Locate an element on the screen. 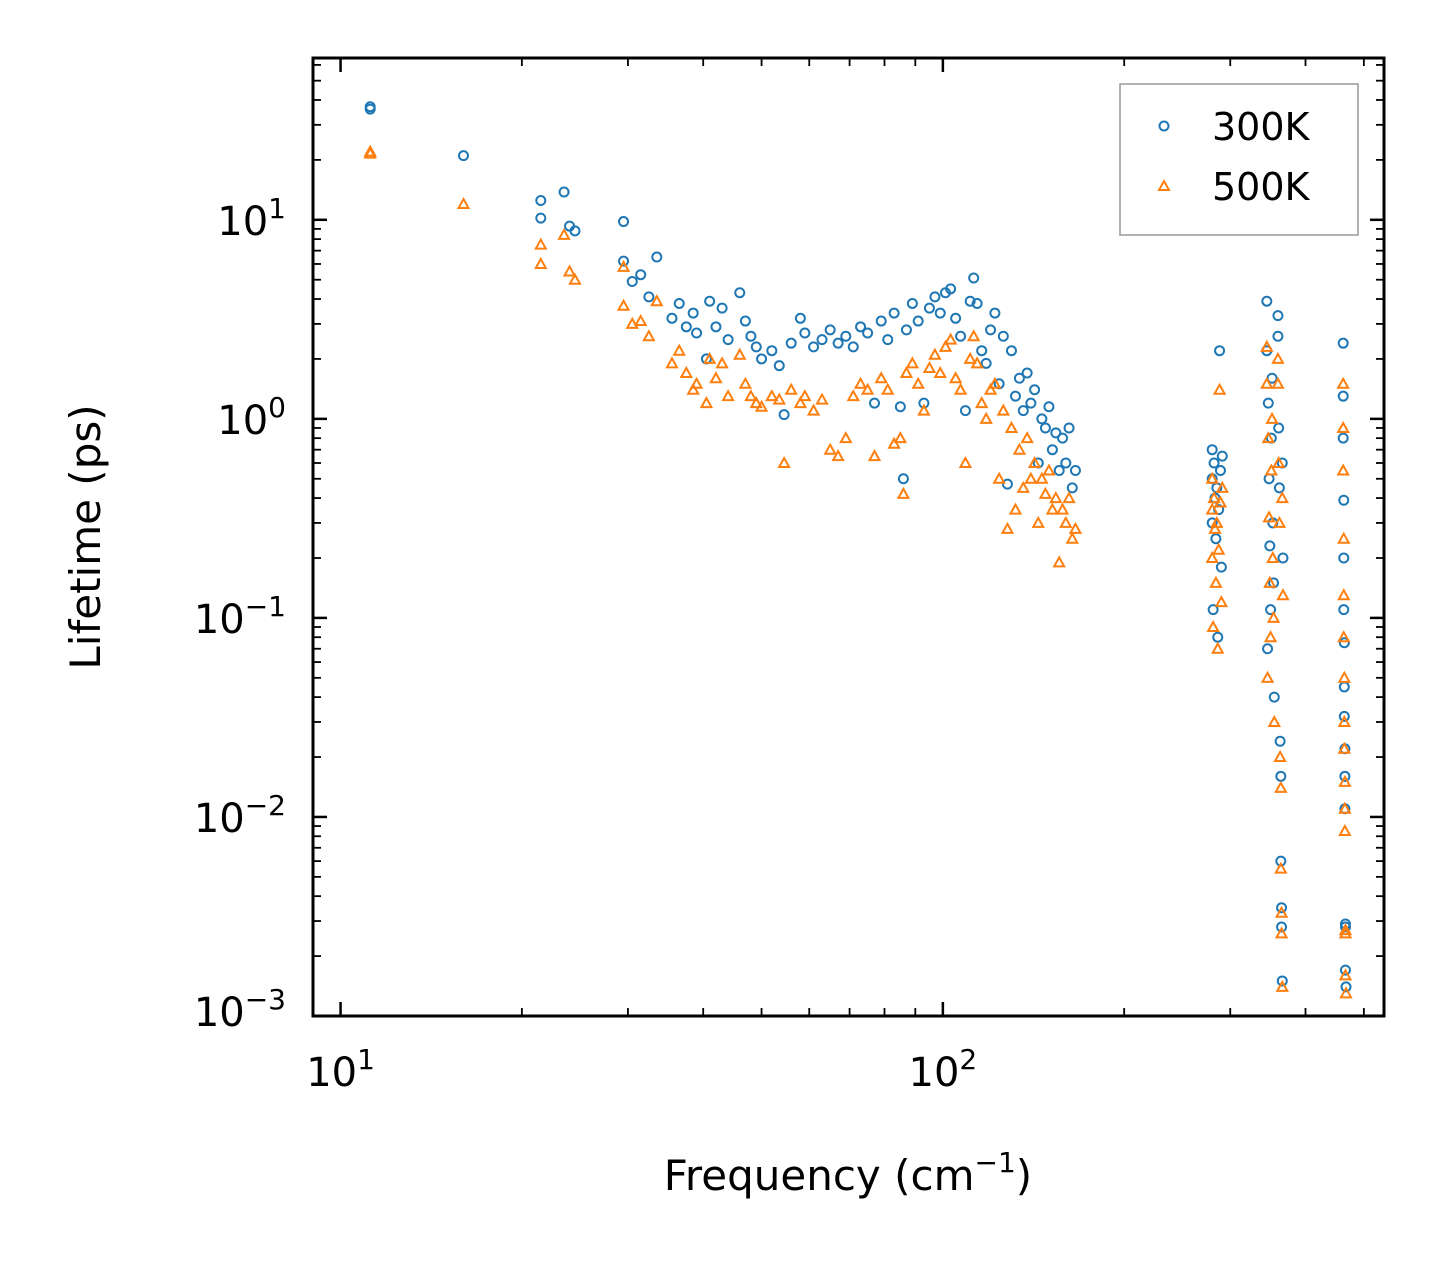  y-tick-label-0.001: 10⁻³ is located at coordinates (240, 1009).